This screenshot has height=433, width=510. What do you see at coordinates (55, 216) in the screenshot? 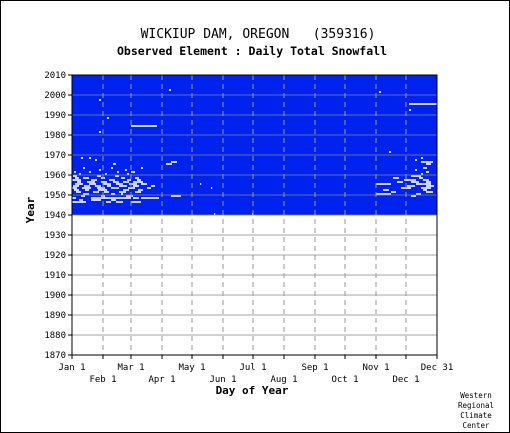
I see `y-tick-label: 1940` at bounding box center [55, 216].